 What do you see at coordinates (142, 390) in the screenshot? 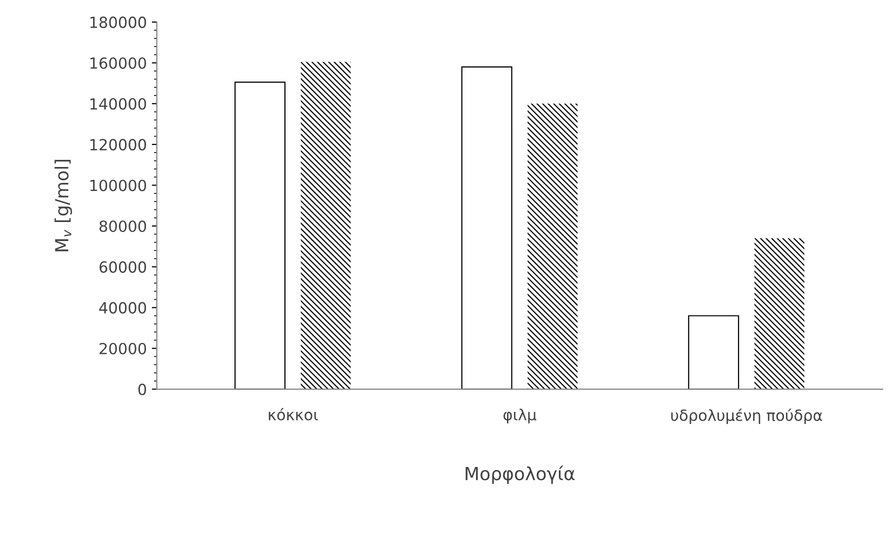
I see `y-tick-label: 0` at bounding box center [142, 390].